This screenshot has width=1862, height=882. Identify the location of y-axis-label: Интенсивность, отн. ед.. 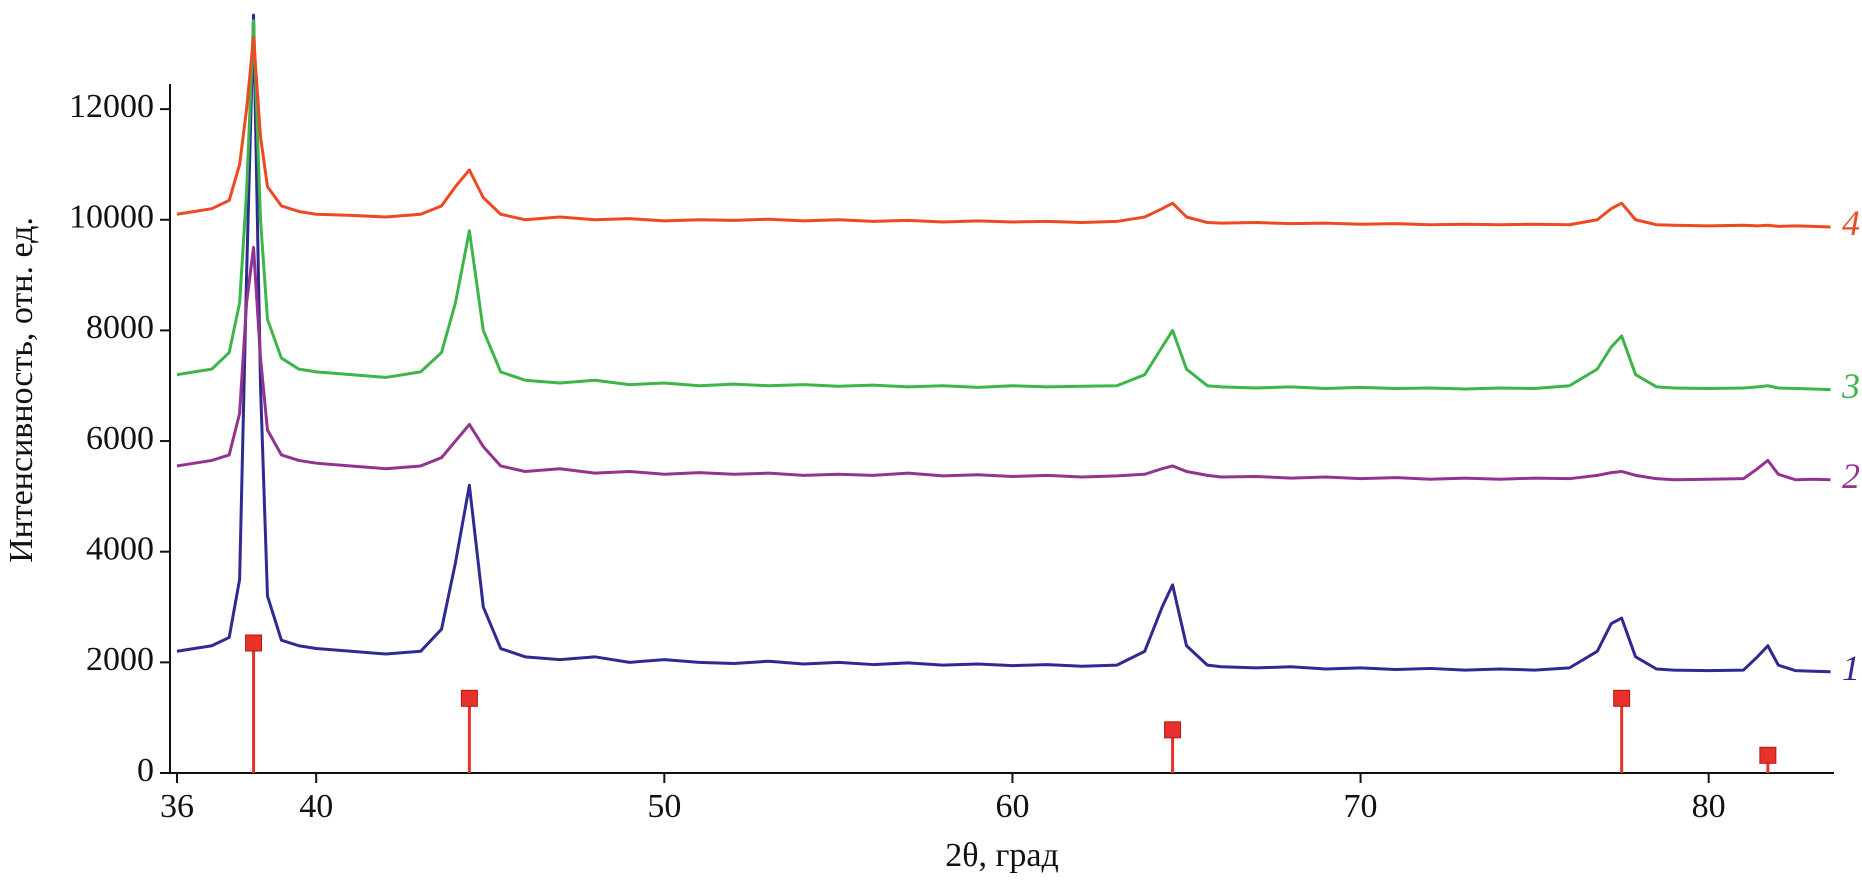
(21, 390).